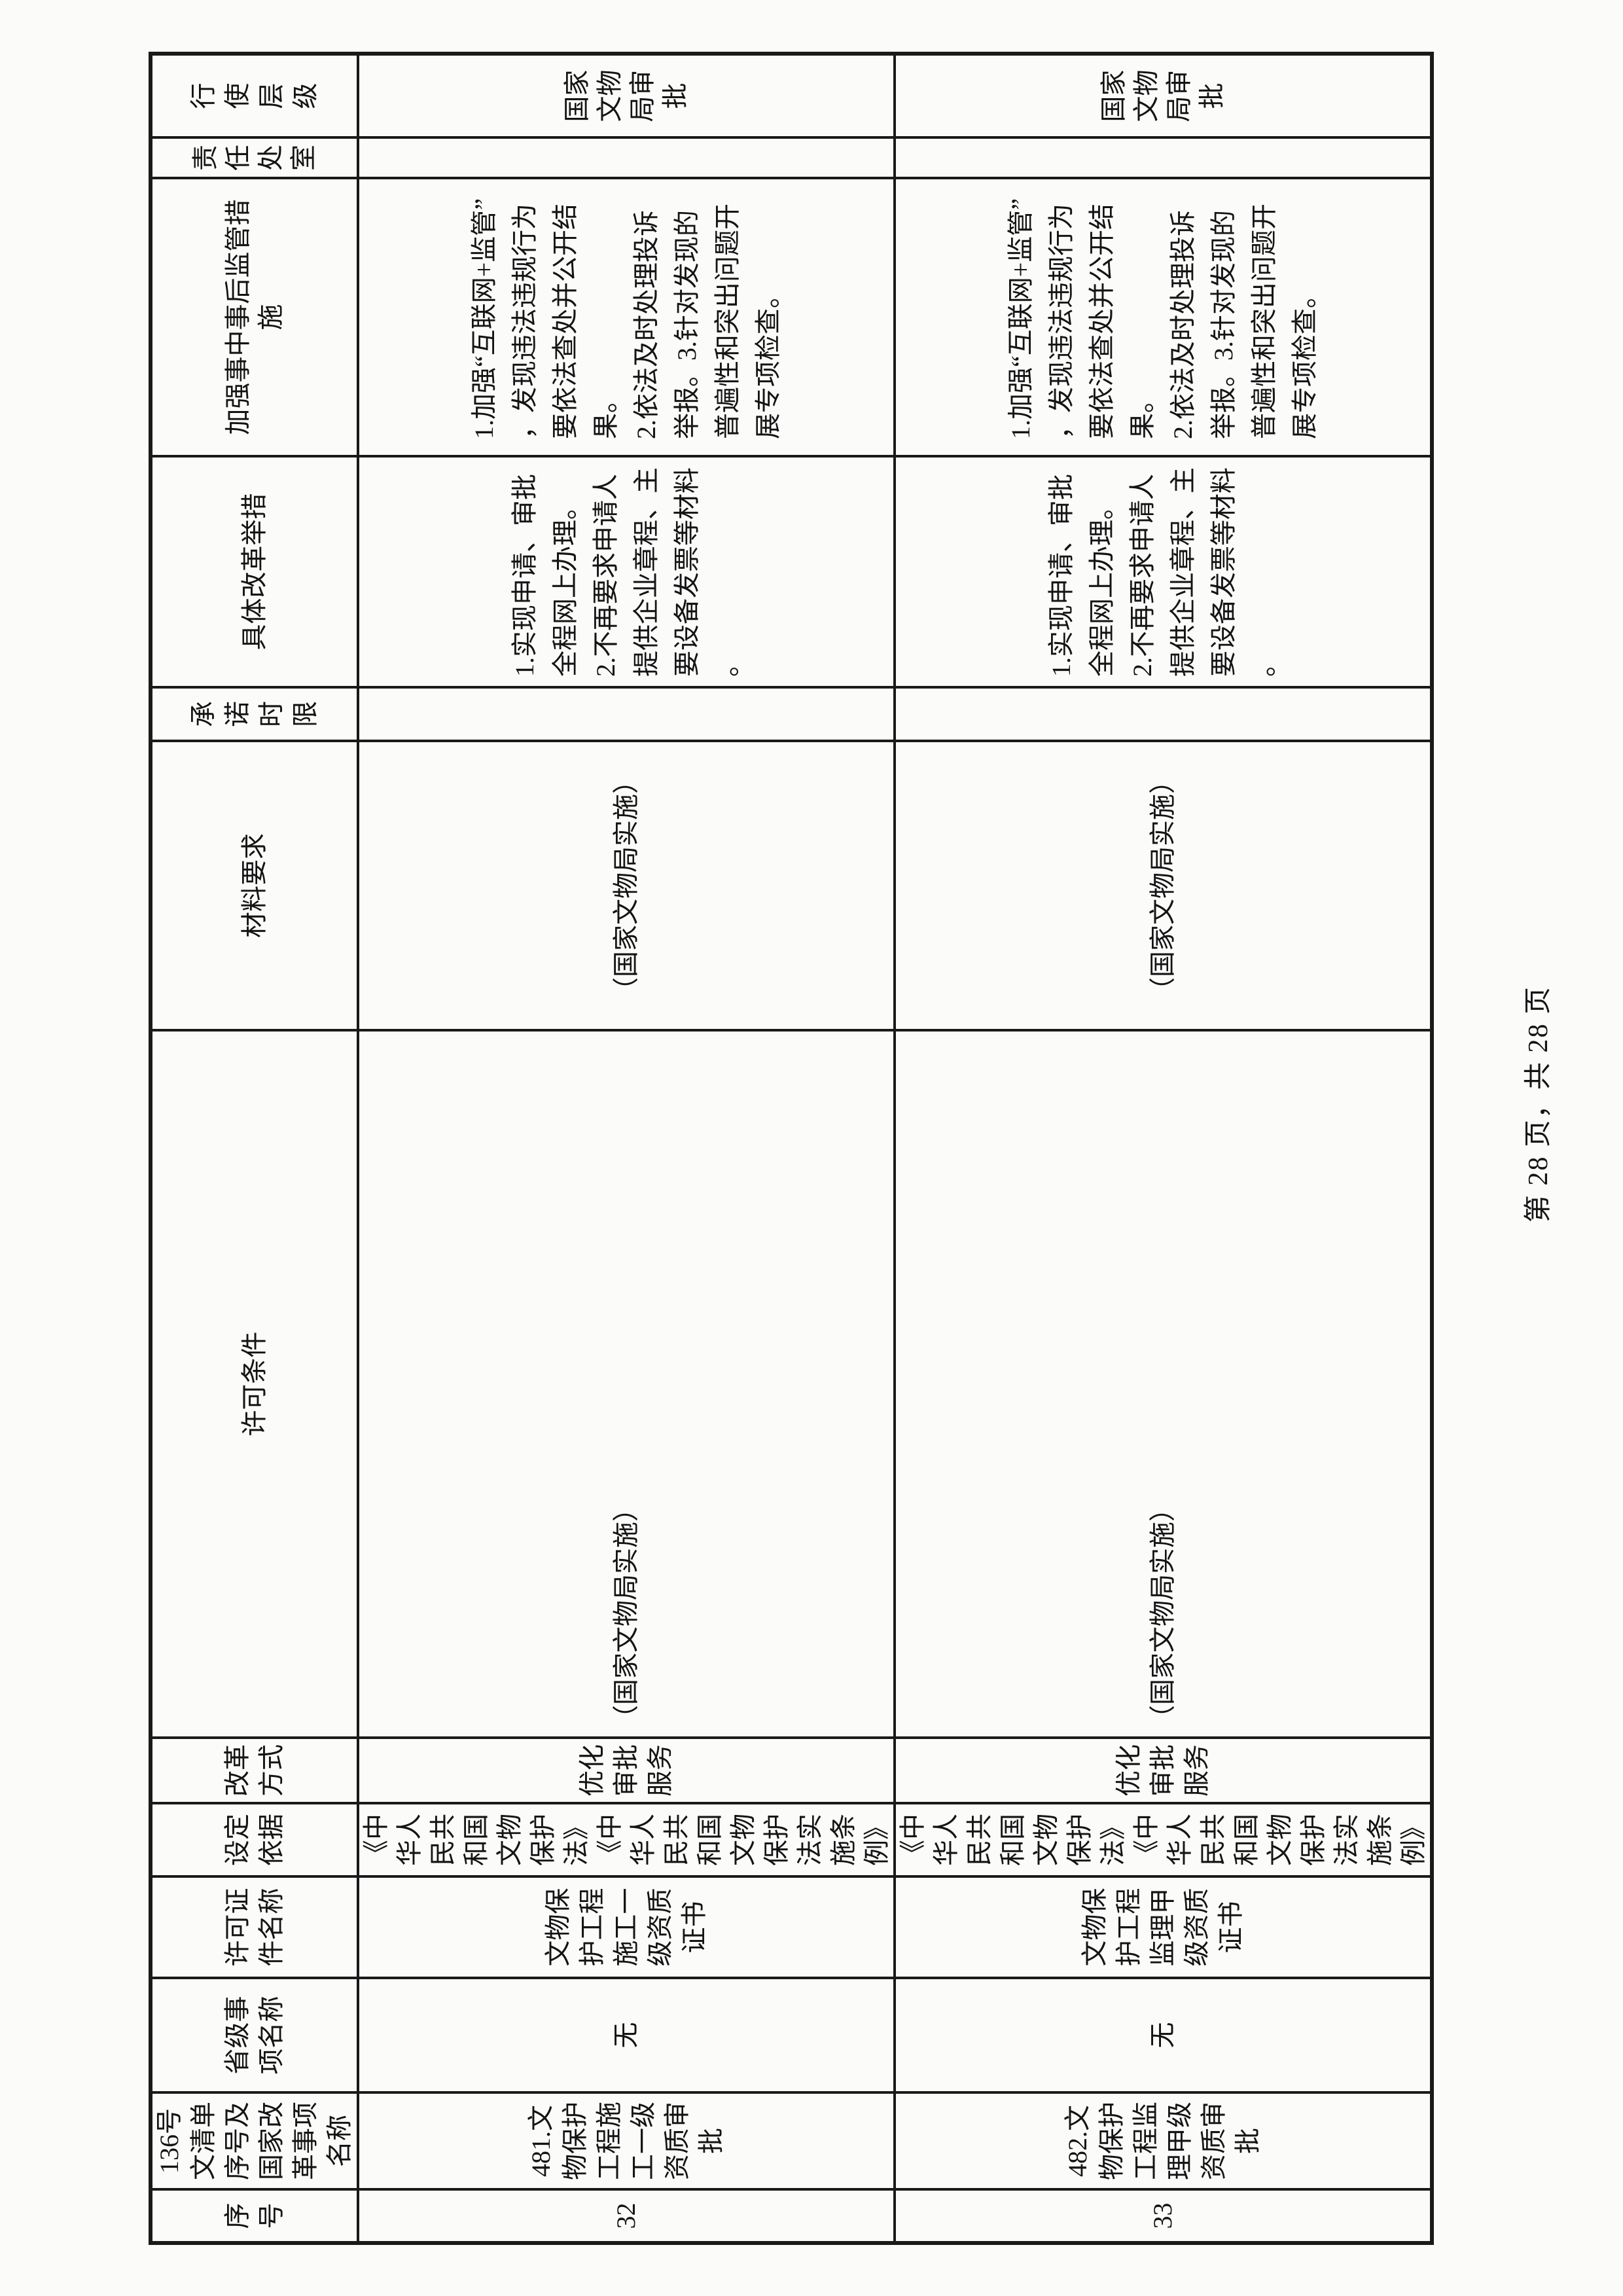 The image size is (1623, 2296). Describe the element at coordinates (1163, 1770) in the screenshot. I see `cell-reform-mode-482: 优化审批服务` at that location.